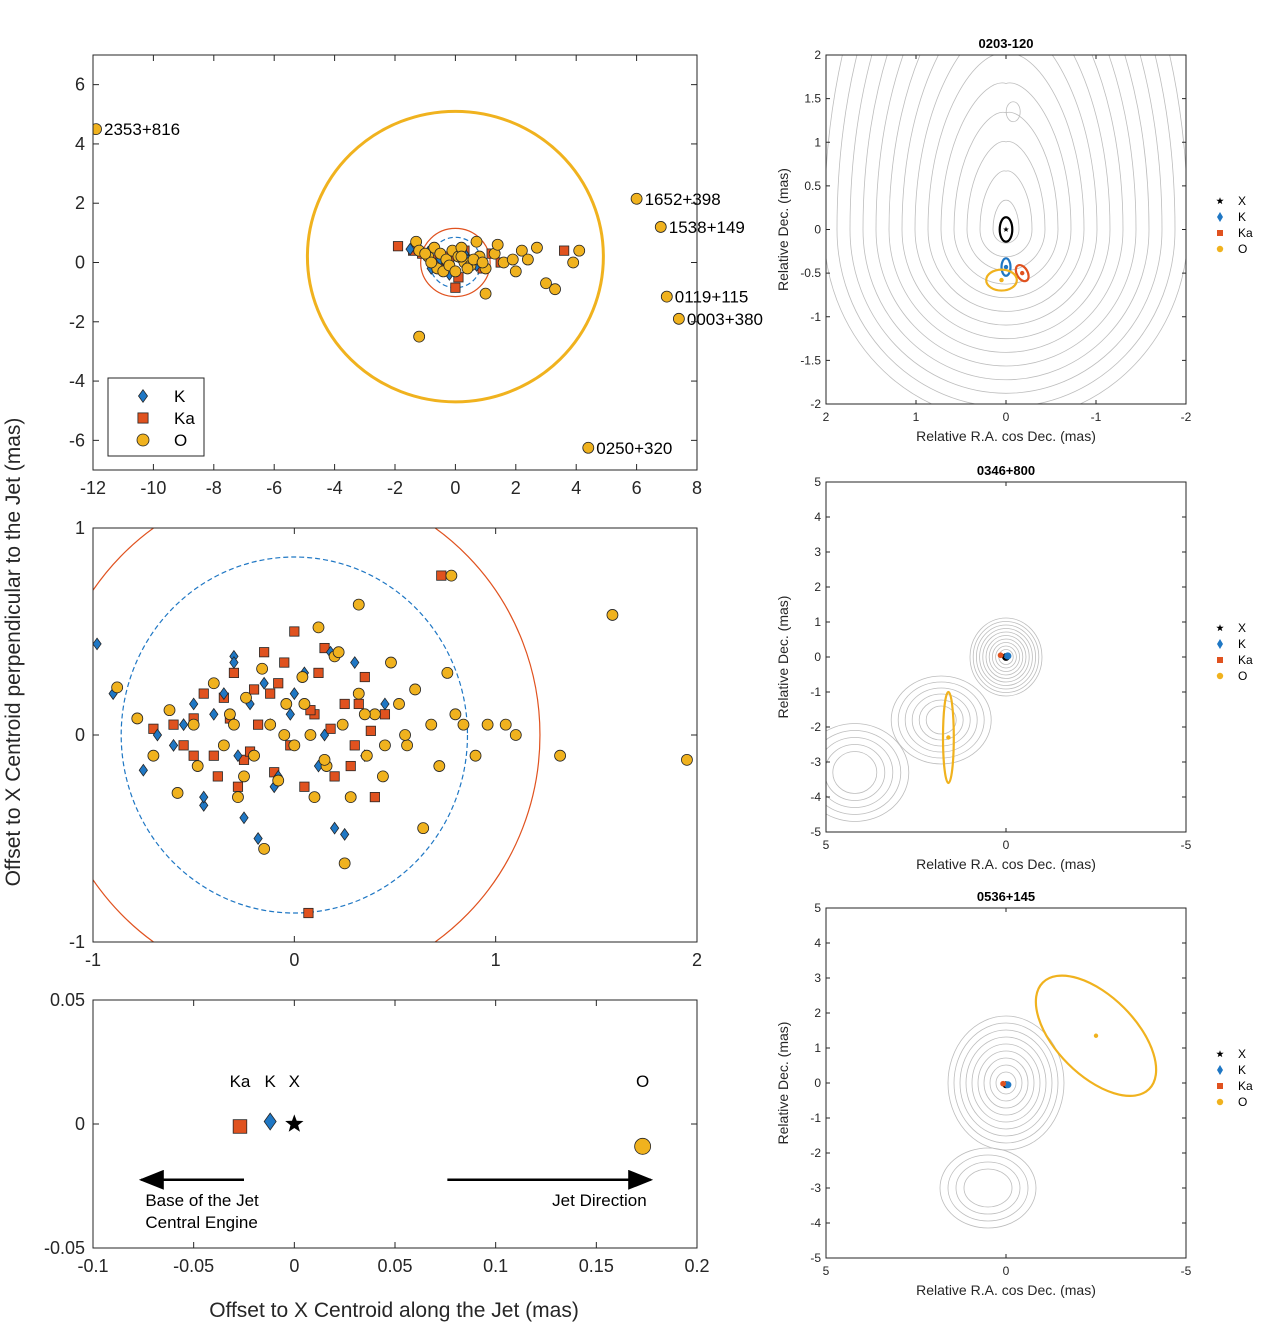 The width and height of the screenshot is (1285, 1325). What do you see at coordinates (80, 203) in the screenshot?
I see `top-left-ytick-label: 2` at bounding box center [80, 203].